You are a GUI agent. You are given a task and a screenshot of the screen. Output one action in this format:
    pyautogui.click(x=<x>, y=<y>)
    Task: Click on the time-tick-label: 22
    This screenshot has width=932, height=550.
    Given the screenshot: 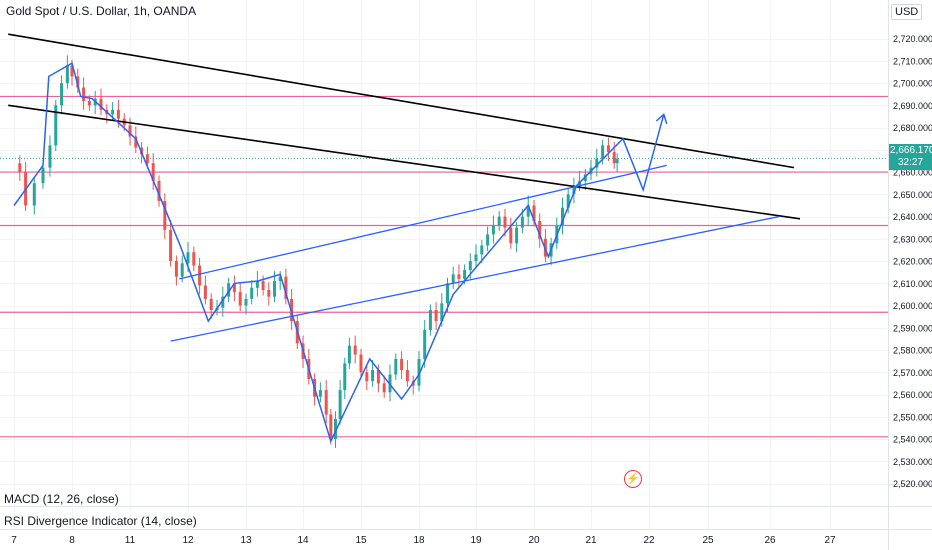 What is the action you would take?
    pyautogui.click(x=649, y=540)
    